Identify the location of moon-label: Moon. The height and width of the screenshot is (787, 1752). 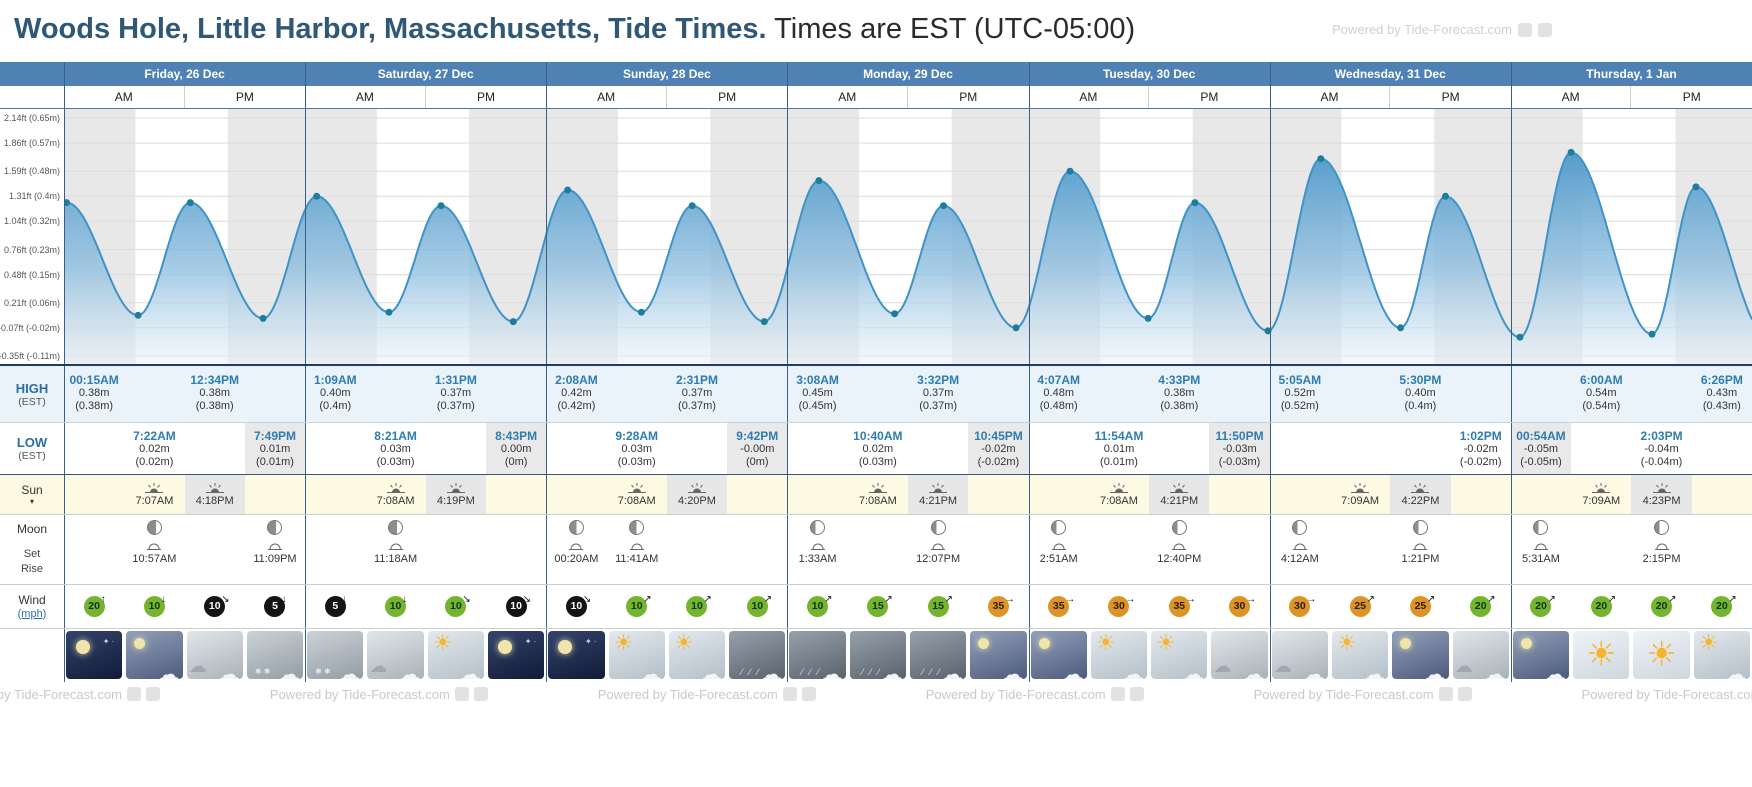
(32, 529).